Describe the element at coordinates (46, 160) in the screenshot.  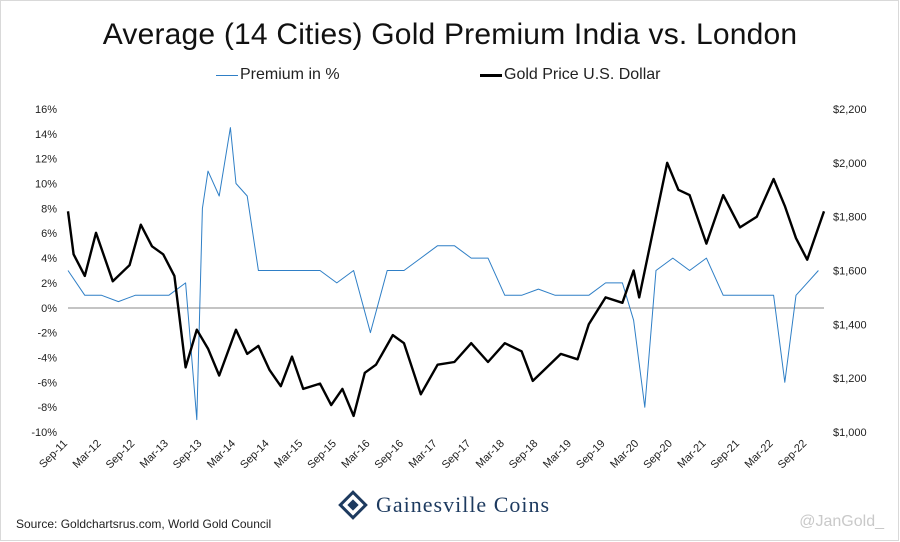
I see `y-left-tick-label: 12%` at that location.